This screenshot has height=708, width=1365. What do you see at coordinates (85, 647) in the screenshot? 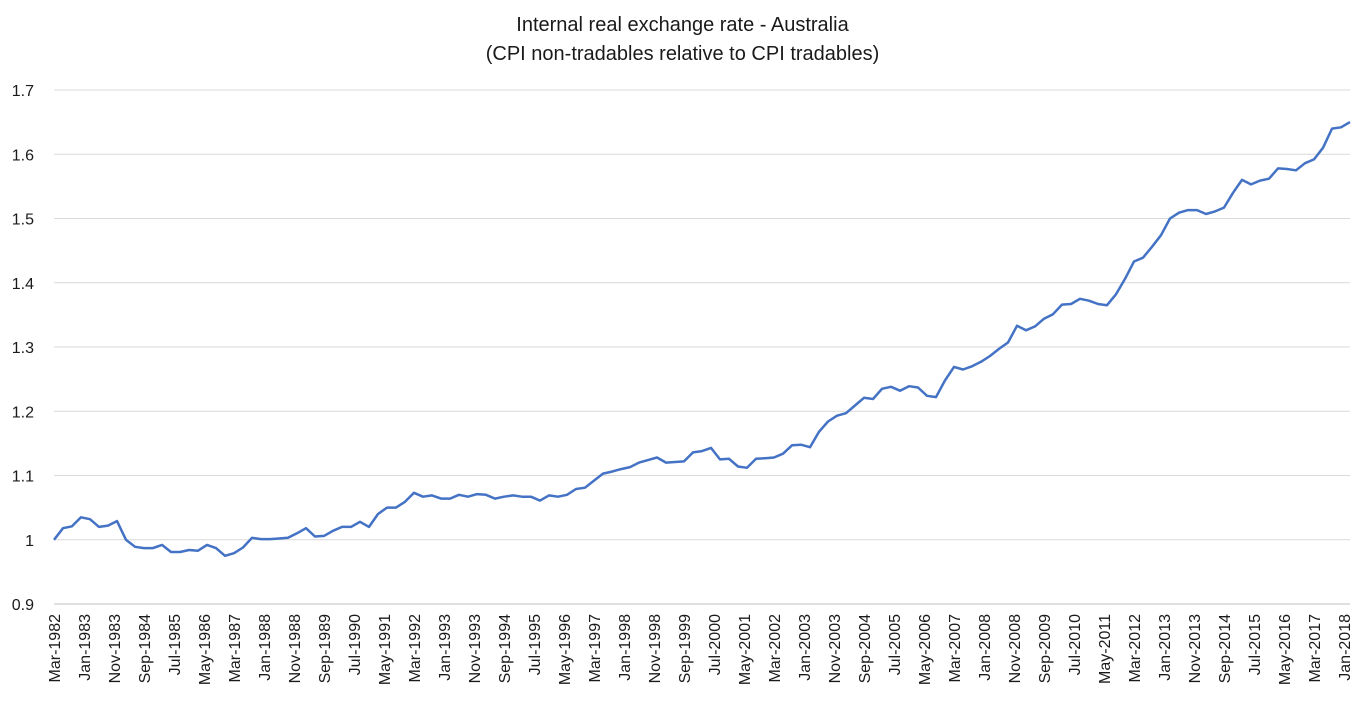
I see `x-tick-label: Jan-1983` at bounding box center [85, 647].